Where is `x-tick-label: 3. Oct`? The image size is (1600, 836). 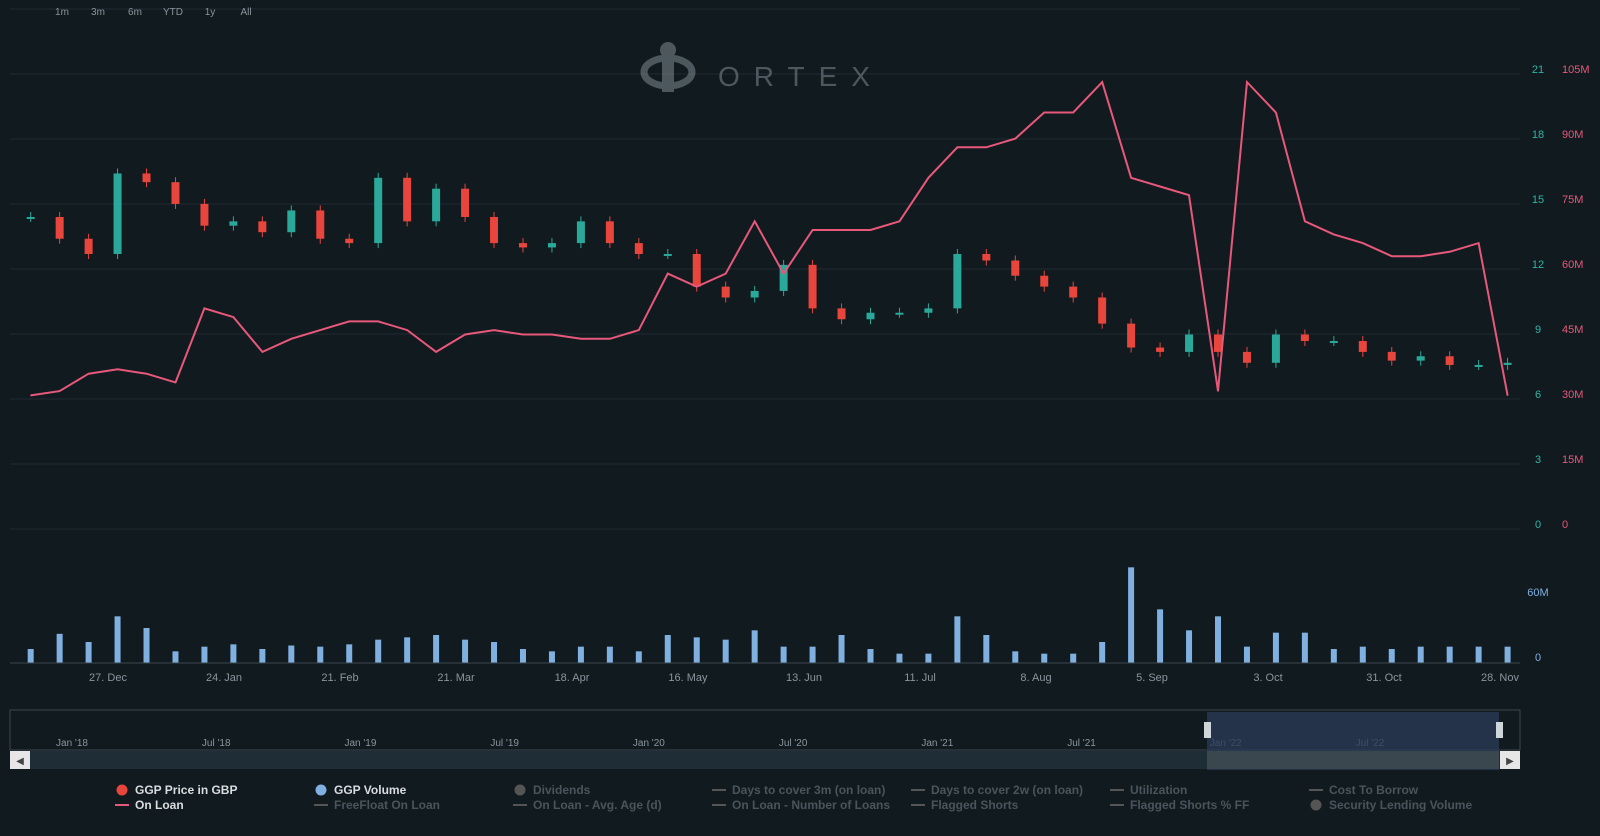 x-tick-label: 3. Oct is located at coordinates (1267, 678).